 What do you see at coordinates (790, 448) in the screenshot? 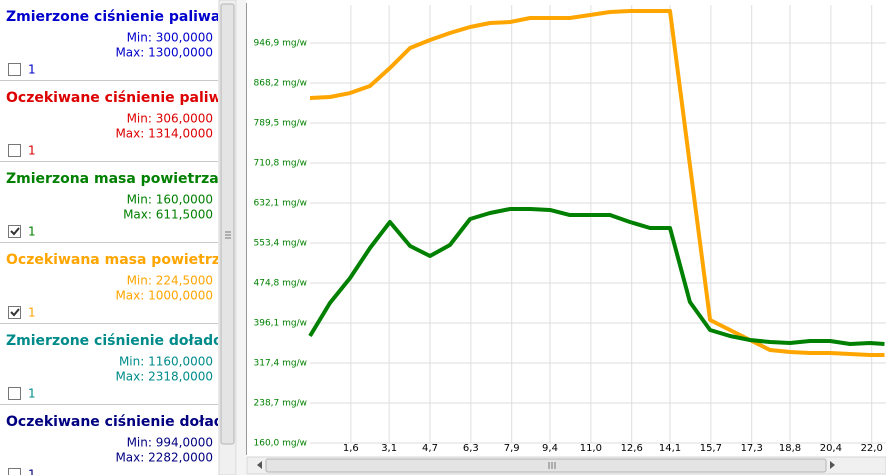
I see `x-tick-label: 18,8` at bounding box center [790, 448].